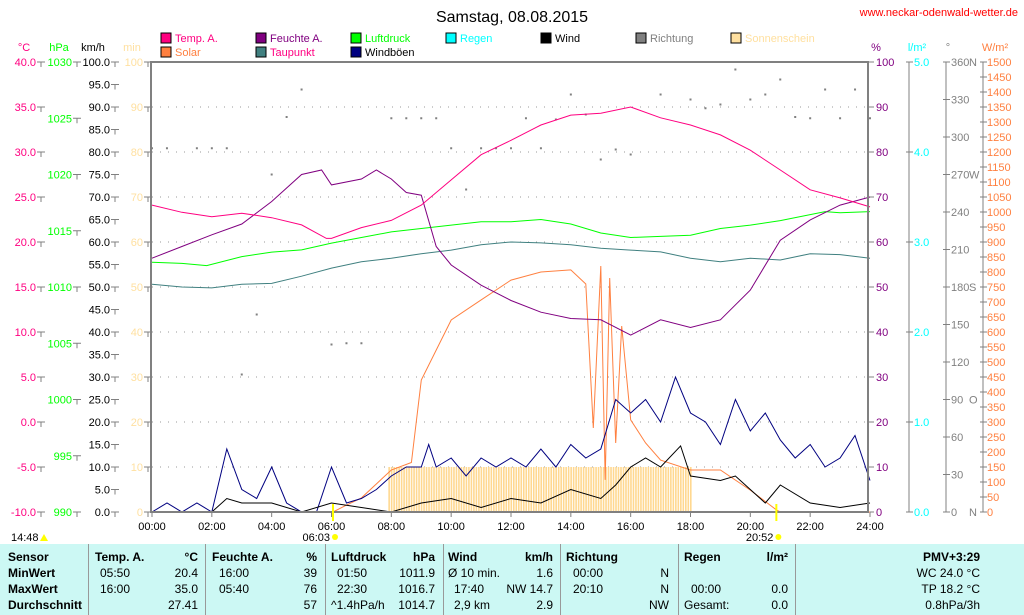 This screenshot has height=615, width=1024. I want to click on press-max-value: 1016.7, so click(416, 589).